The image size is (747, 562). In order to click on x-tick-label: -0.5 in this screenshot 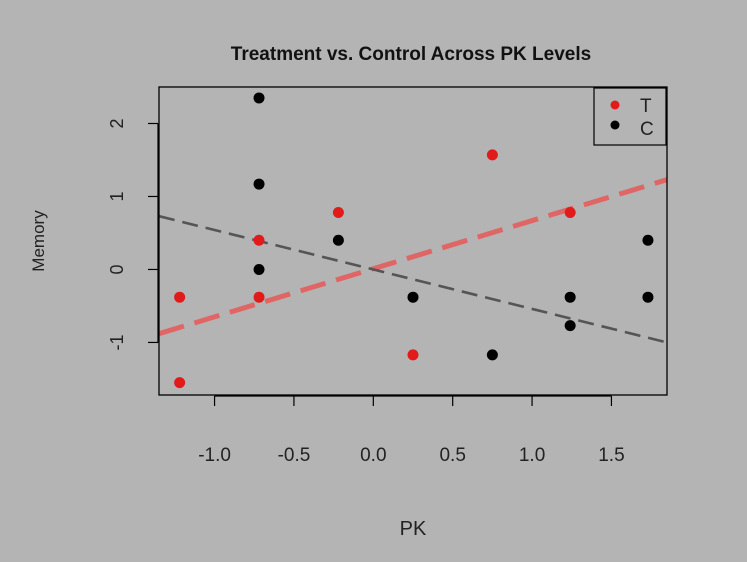, I will do `click(294, 455)`.